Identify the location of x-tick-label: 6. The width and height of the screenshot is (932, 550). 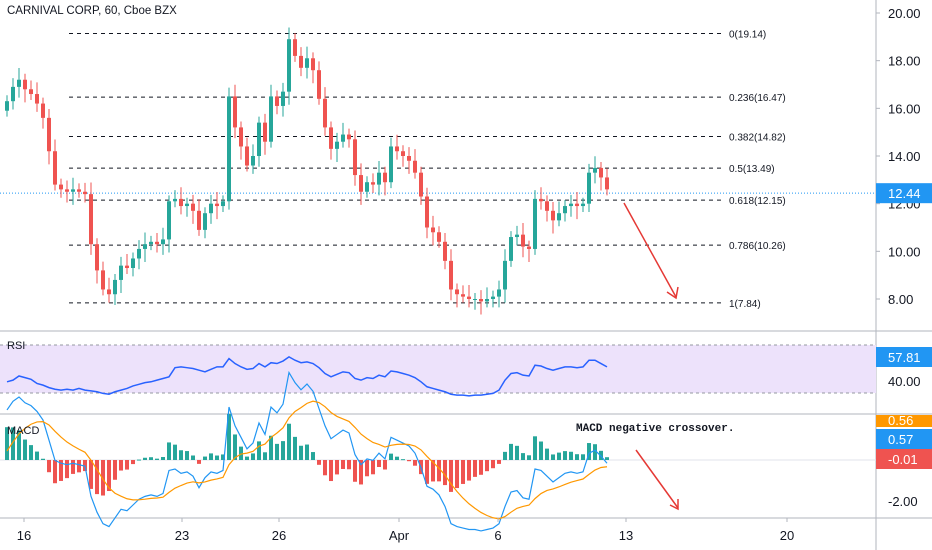
(497, 535).